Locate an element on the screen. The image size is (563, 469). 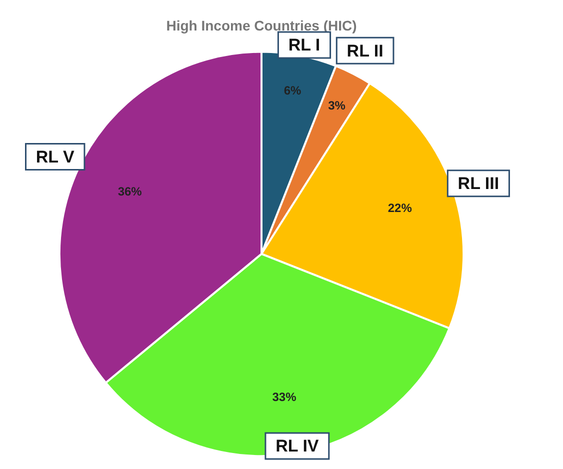
data-label: 33% is located at coordinates (284, 397).